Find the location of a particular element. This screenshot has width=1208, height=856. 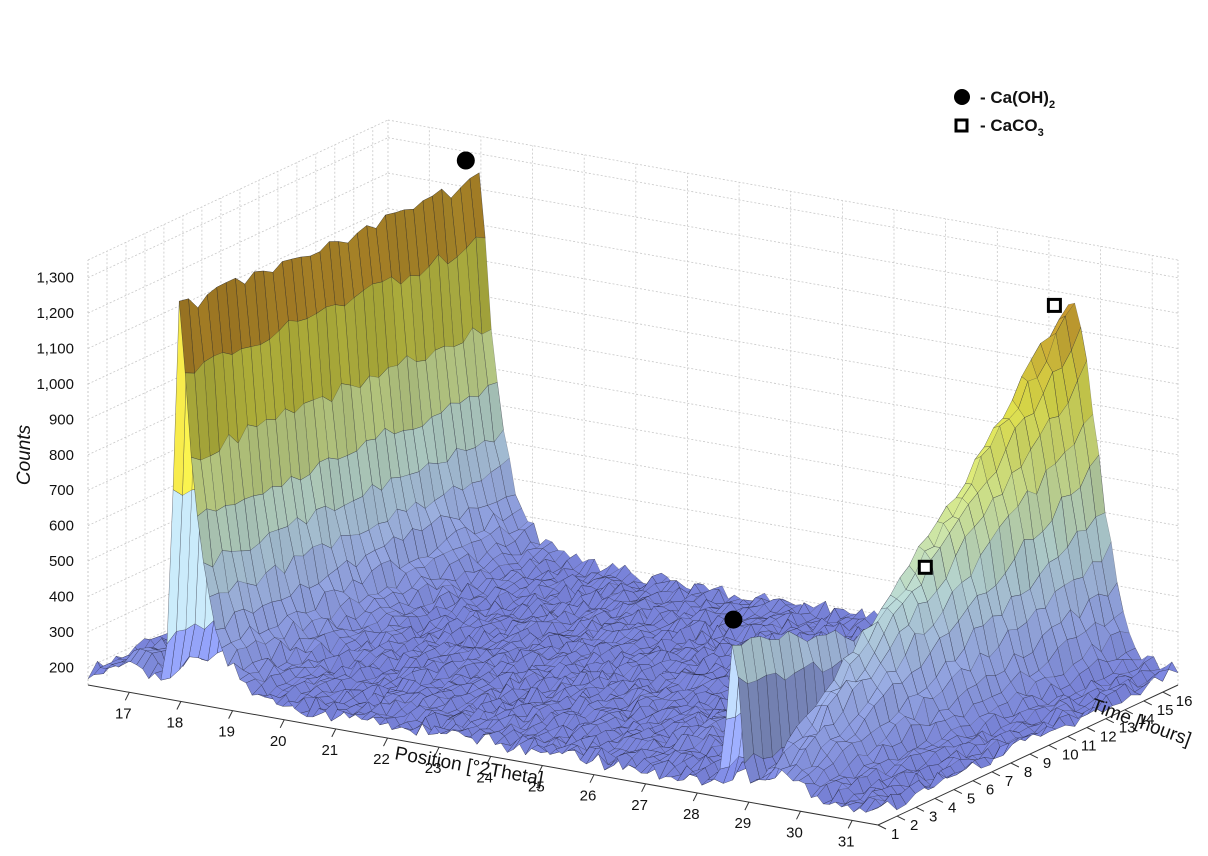

x-tick-label: 22 is located at coordinates (381, 759).